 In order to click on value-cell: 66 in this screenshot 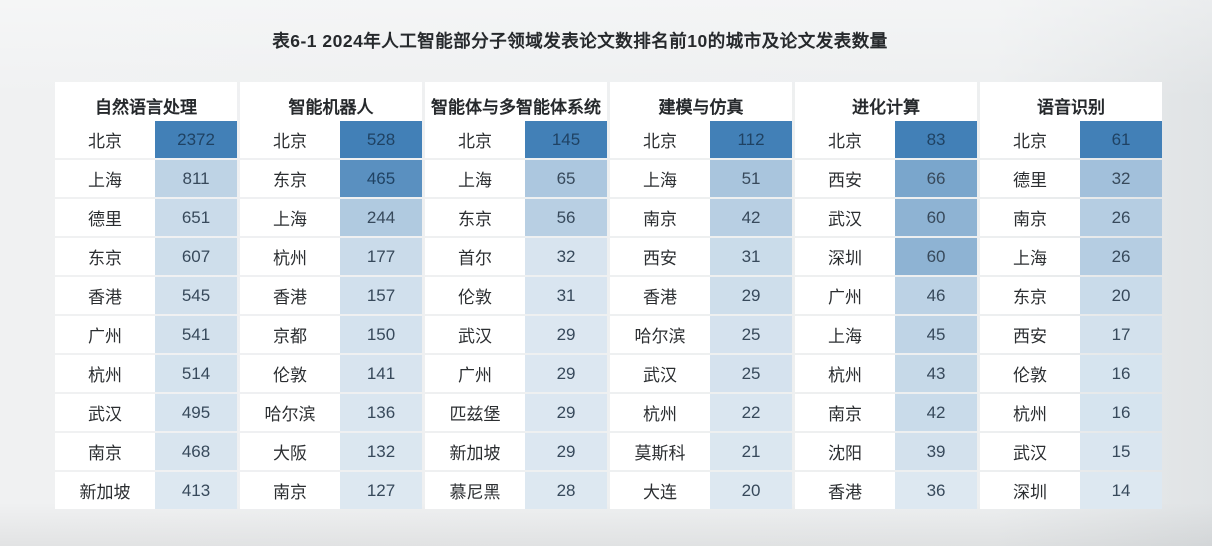, I will do `click(936, 178)`.